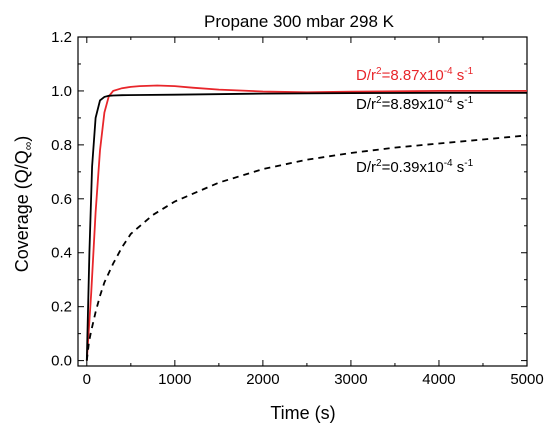 This screenshot has height=426, width=546. Describe the element at coordinates (61, 145) in the screenshot. I see `y-tick-label: 0.8` at that location.